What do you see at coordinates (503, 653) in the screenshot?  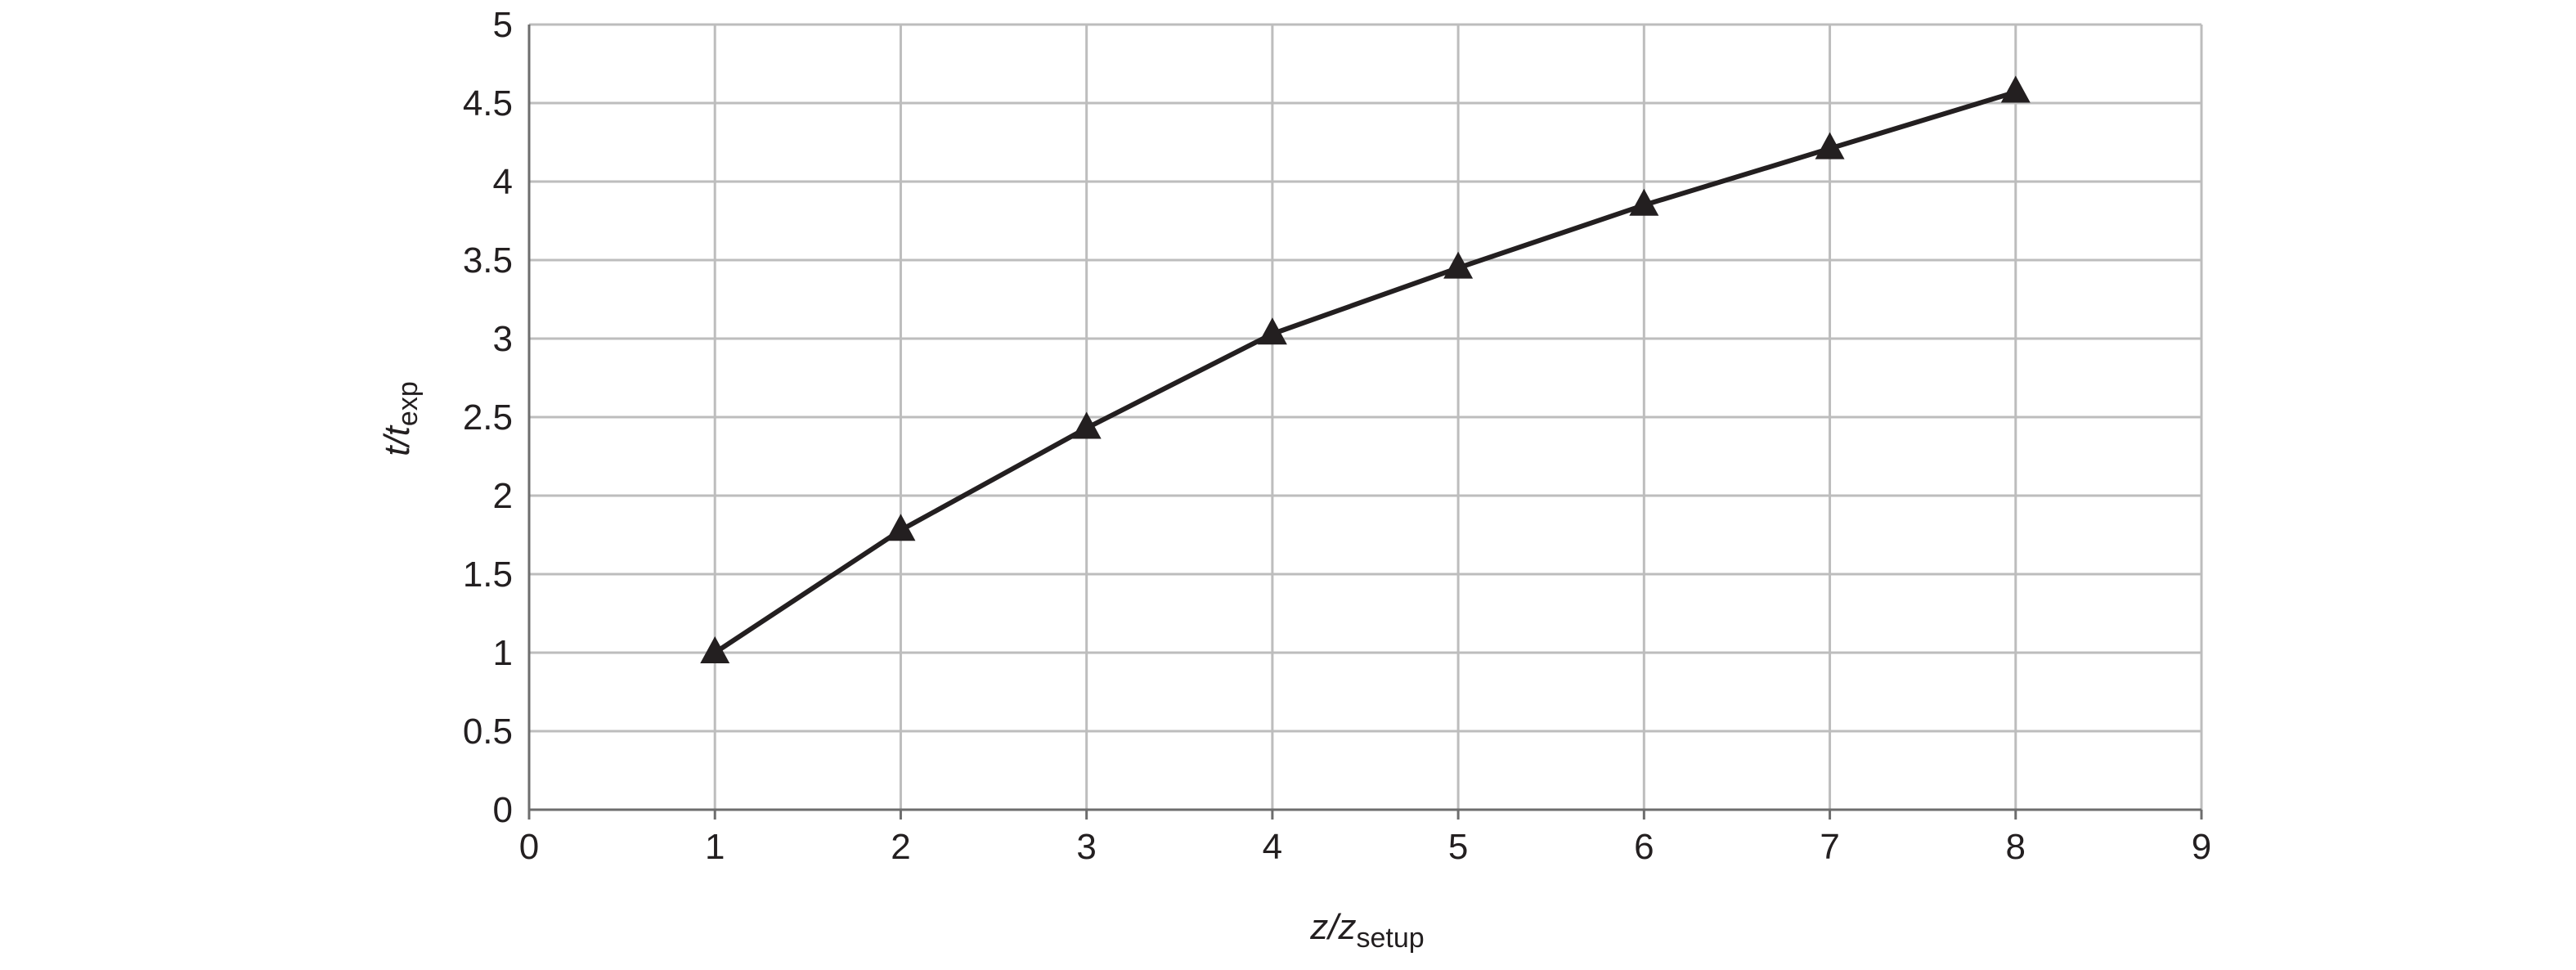 I see `y-tick-label: 1` at bounding box center [503, 653].